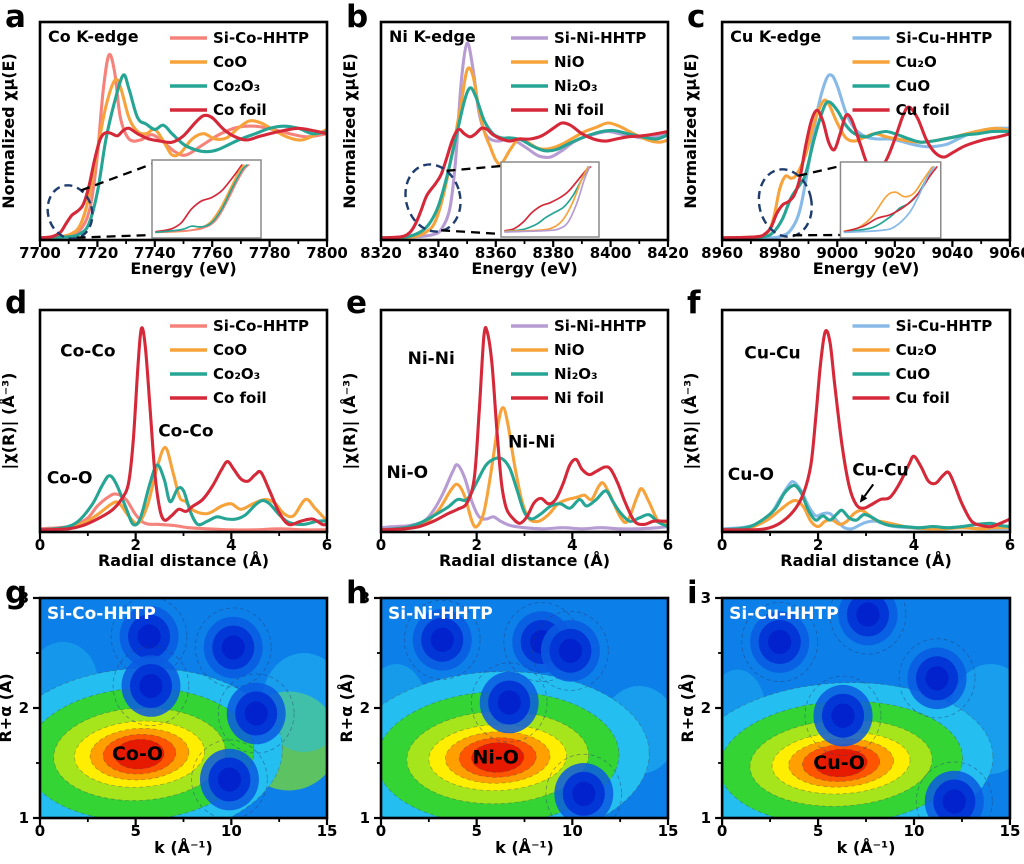  I want to click on edge-tag: Cu K-edge, so click(775, 36).